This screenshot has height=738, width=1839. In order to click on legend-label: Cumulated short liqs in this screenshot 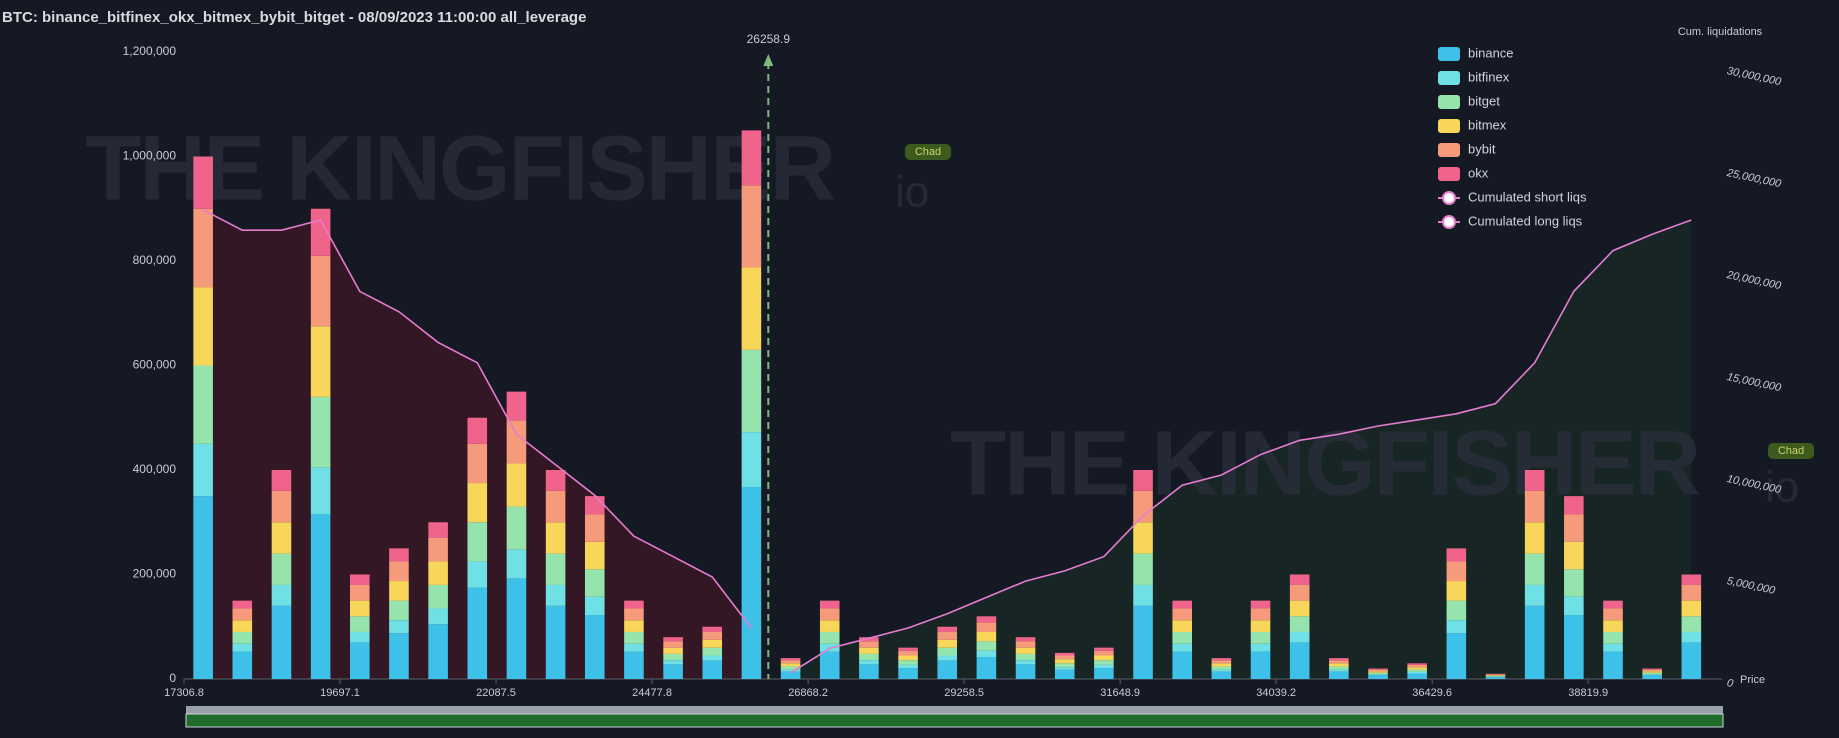, I will do `click(1527, 196)`.